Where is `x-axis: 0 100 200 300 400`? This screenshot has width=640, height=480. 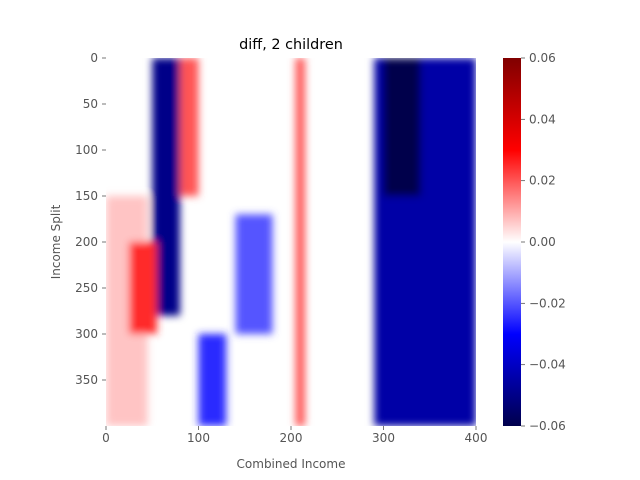
x-axis: 0 100 200 300 400 is located at coordinates (294, 435).